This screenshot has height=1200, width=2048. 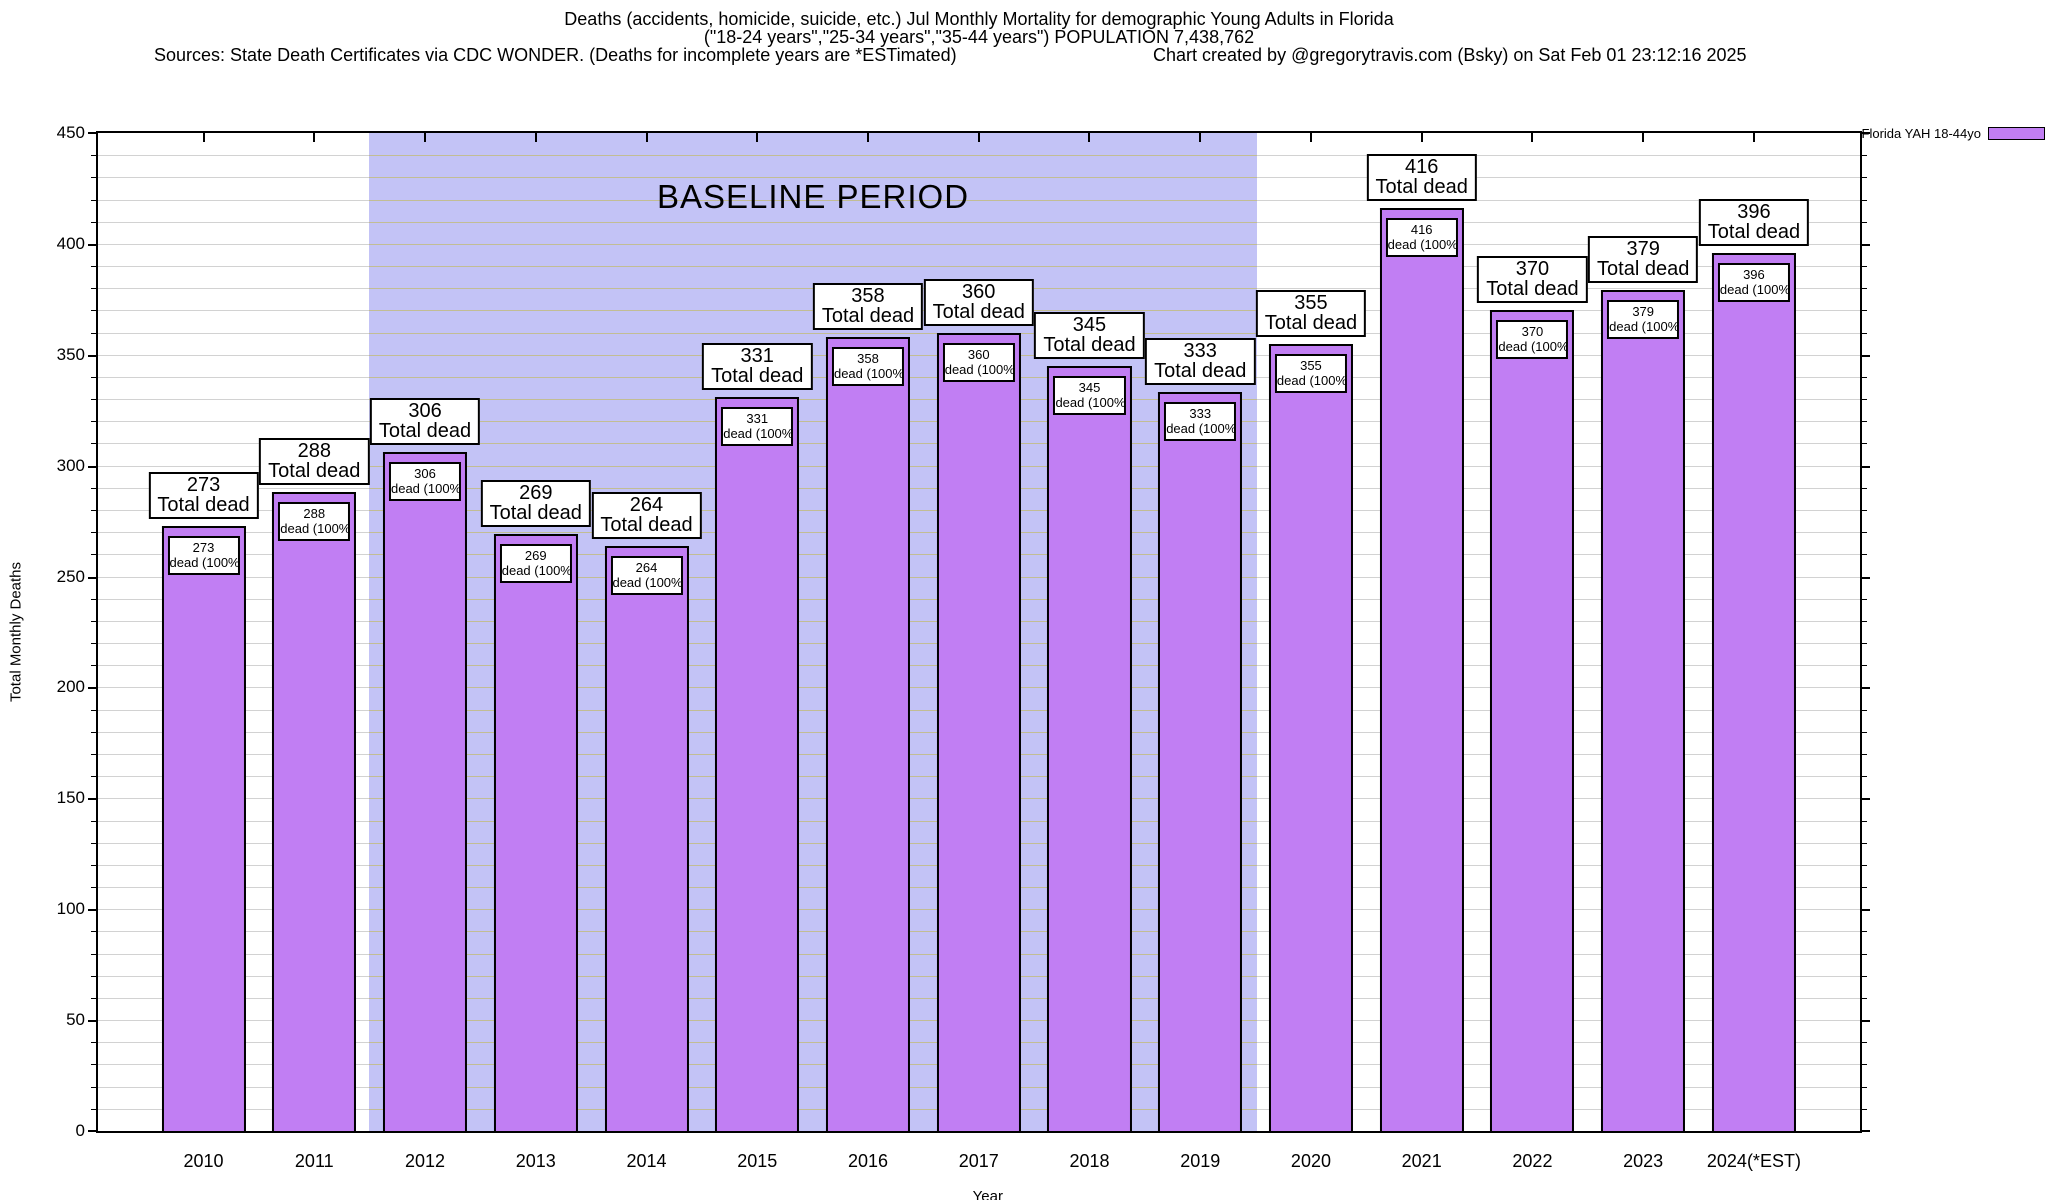 What do you see at coordinates (1310, 1161) in the screenshot?
I see `x-tick-label: 2020` at bounding box center [1310, 1161].